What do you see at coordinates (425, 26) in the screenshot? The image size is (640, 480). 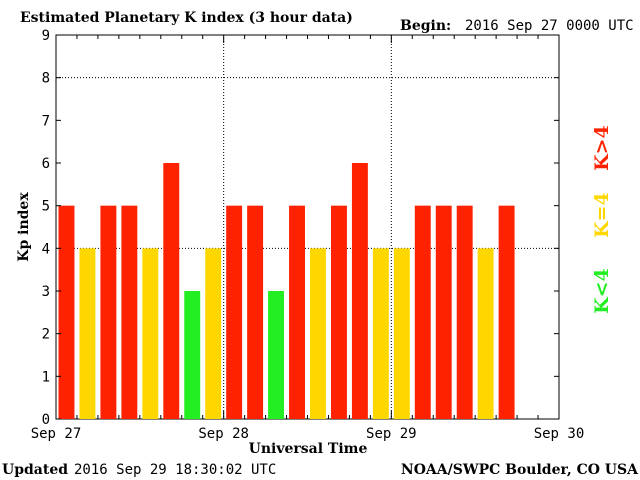 I see `begin-label: Begin:` at bounding box center [425, 26].